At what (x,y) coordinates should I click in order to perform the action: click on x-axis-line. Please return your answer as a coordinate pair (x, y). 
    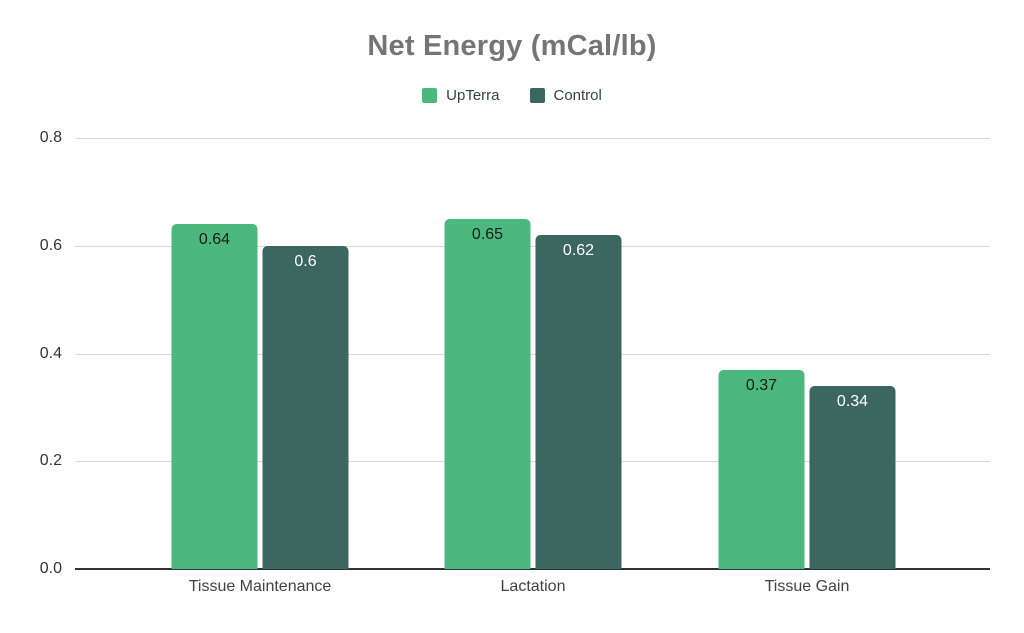
    Looking at the image, I should click on (532, 569).